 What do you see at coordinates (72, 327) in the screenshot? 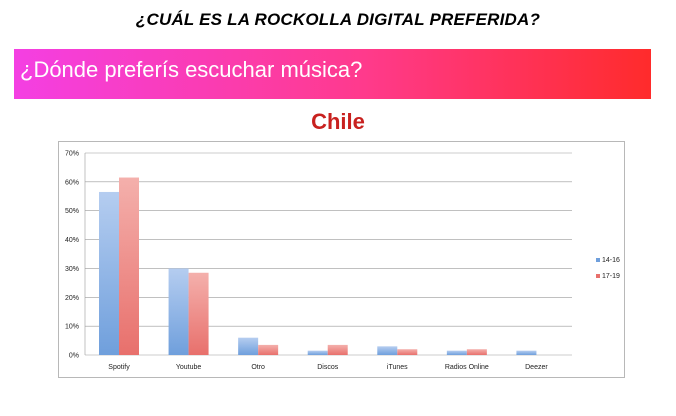
I see `y-tick-label: 10%` at bounding box center [72, 327].